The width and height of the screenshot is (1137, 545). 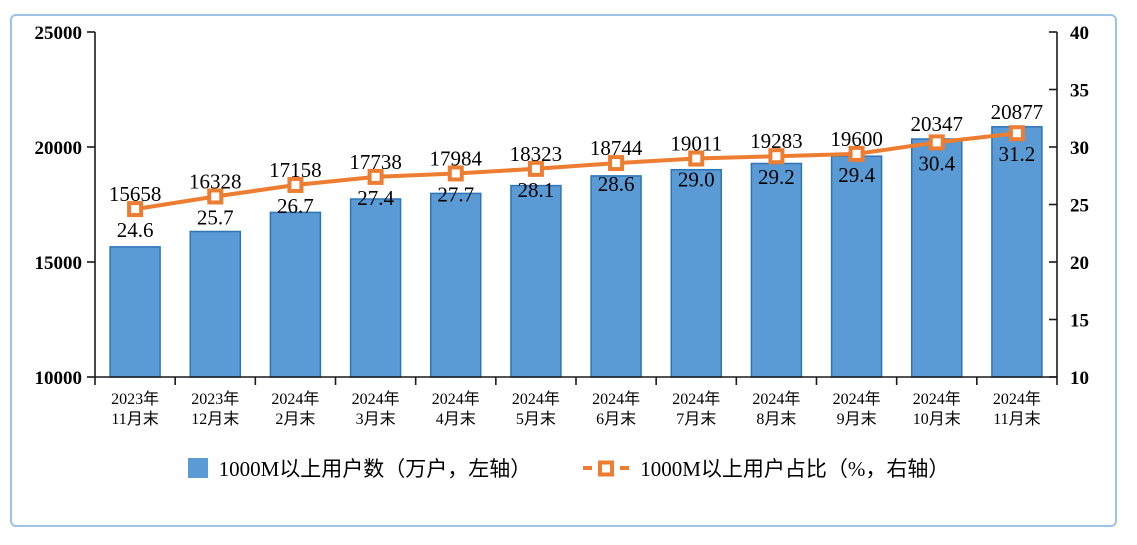 I want to click on ratio-value-label-8: 29.2, so click(x=776, y=177).